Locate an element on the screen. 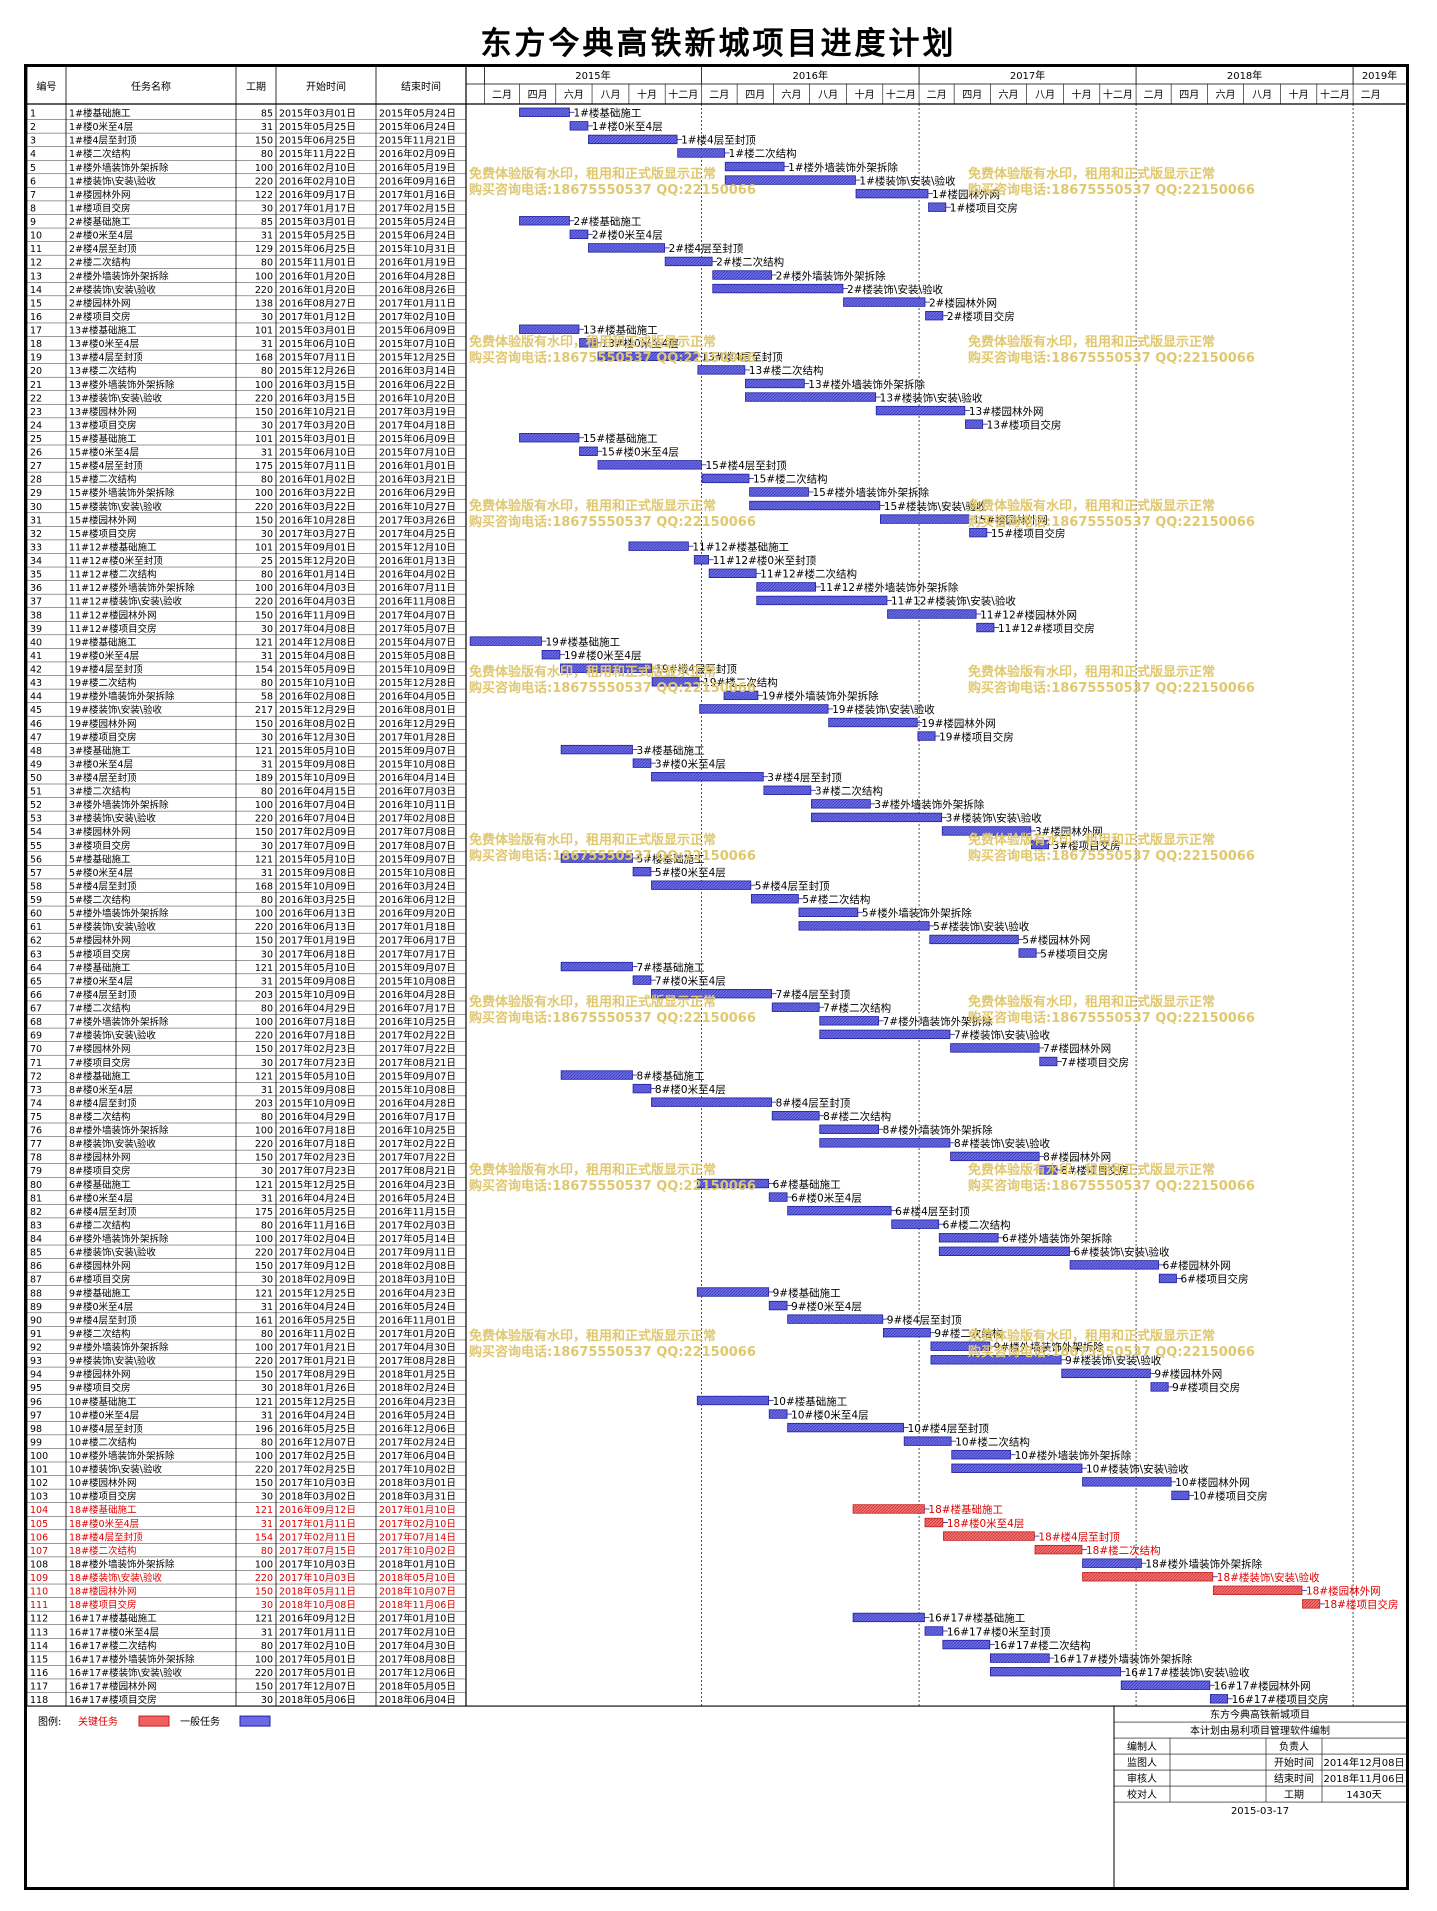 The image size is (1437, 1911). task-name: 2#楼园林外网 is located at coordinates (100, 303).